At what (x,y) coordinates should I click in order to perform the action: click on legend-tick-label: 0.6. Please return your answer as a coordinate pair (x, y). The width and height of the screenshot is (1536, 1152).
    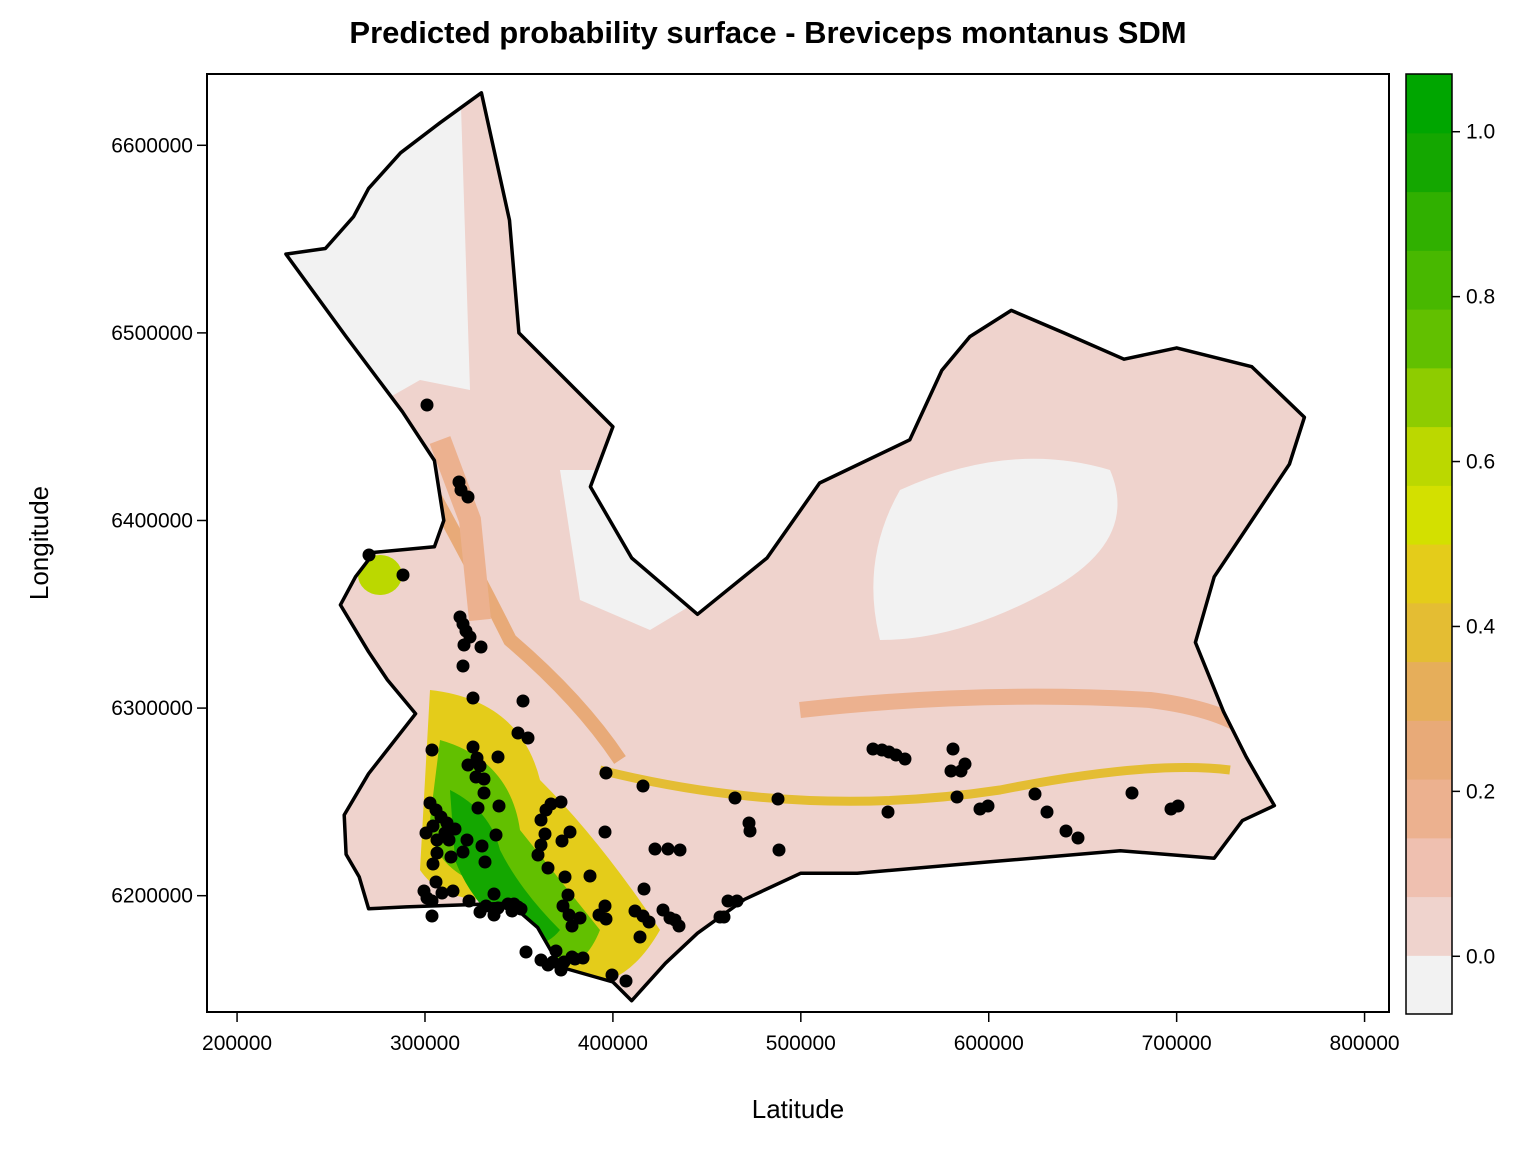
    Looking at the image, I should click on (1480, 462).